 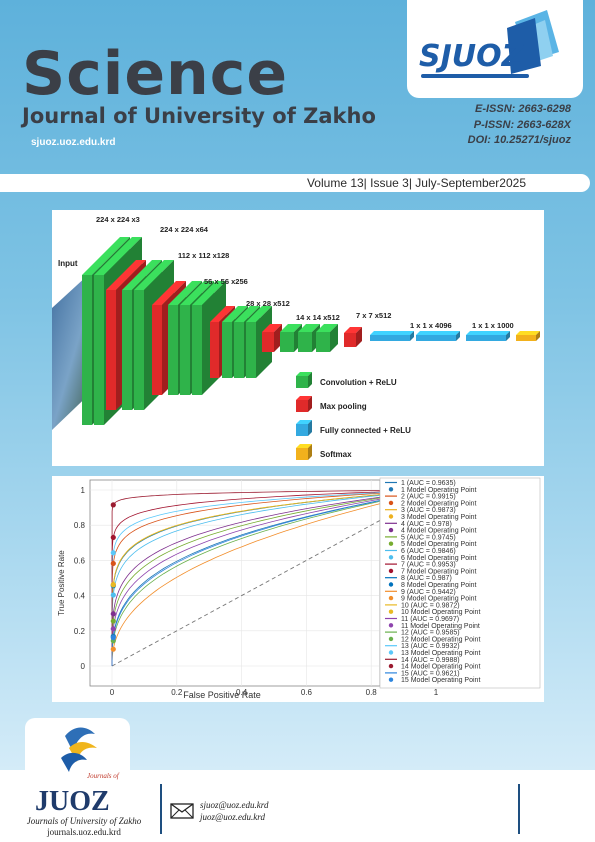 I want to click on legend-label: Convolution + ReLU, so click(x=358, y=382).